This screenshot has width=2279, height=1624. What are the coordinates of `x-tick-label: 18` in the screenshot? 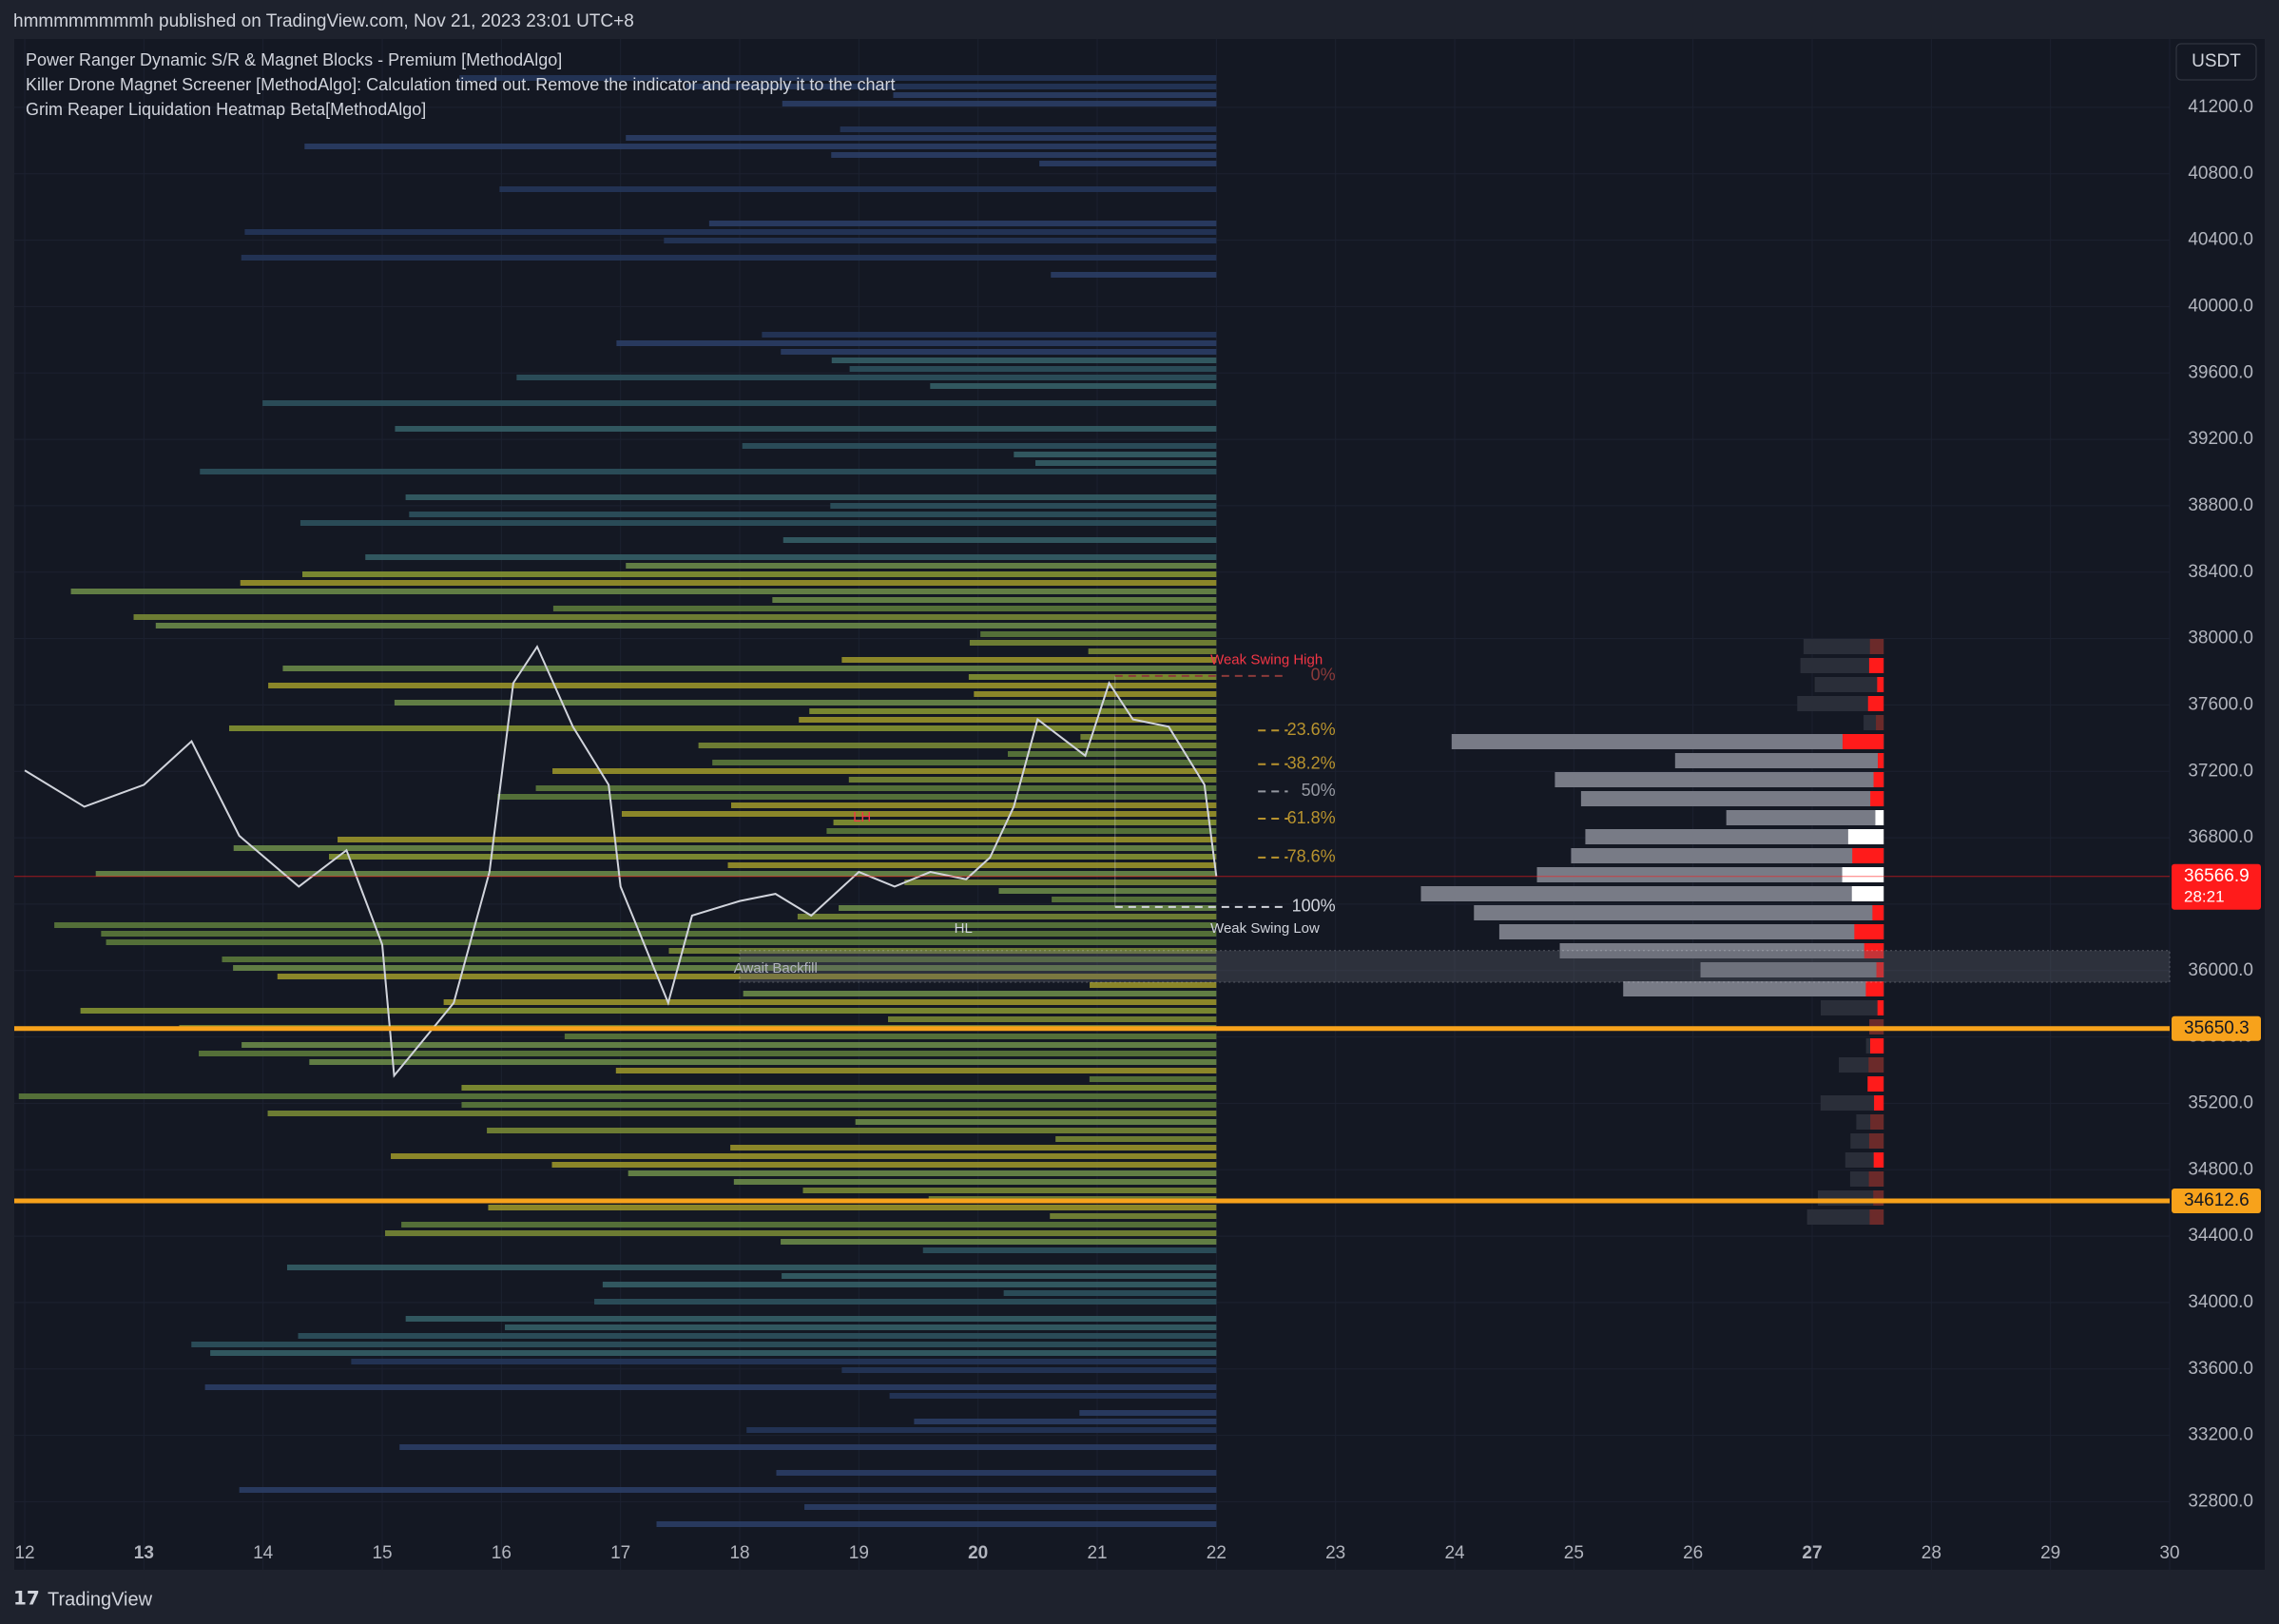 It's located at (739, 1553).